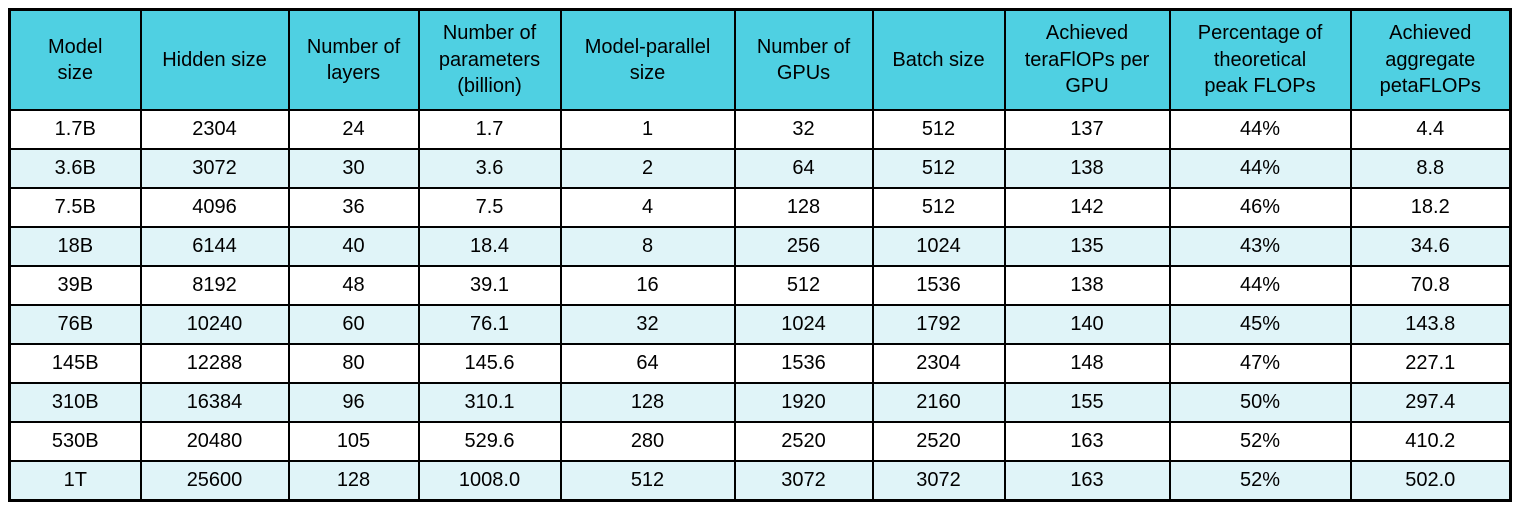  Describe the element at coordinates (938, 481) in the screenshot. I see `cell-batch-size: 3072` at that location.